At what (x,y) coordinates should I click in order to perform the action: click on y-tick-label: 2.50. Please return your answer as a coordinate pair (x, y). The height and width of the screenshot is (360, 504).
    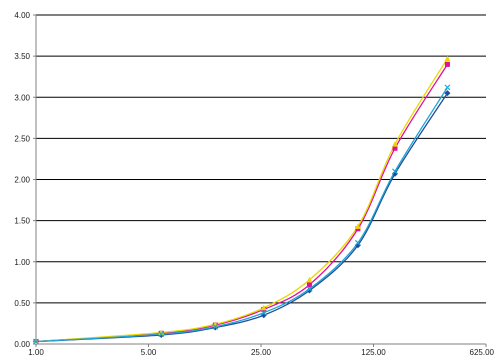
    Looking at the image, I should click on (22, 138).